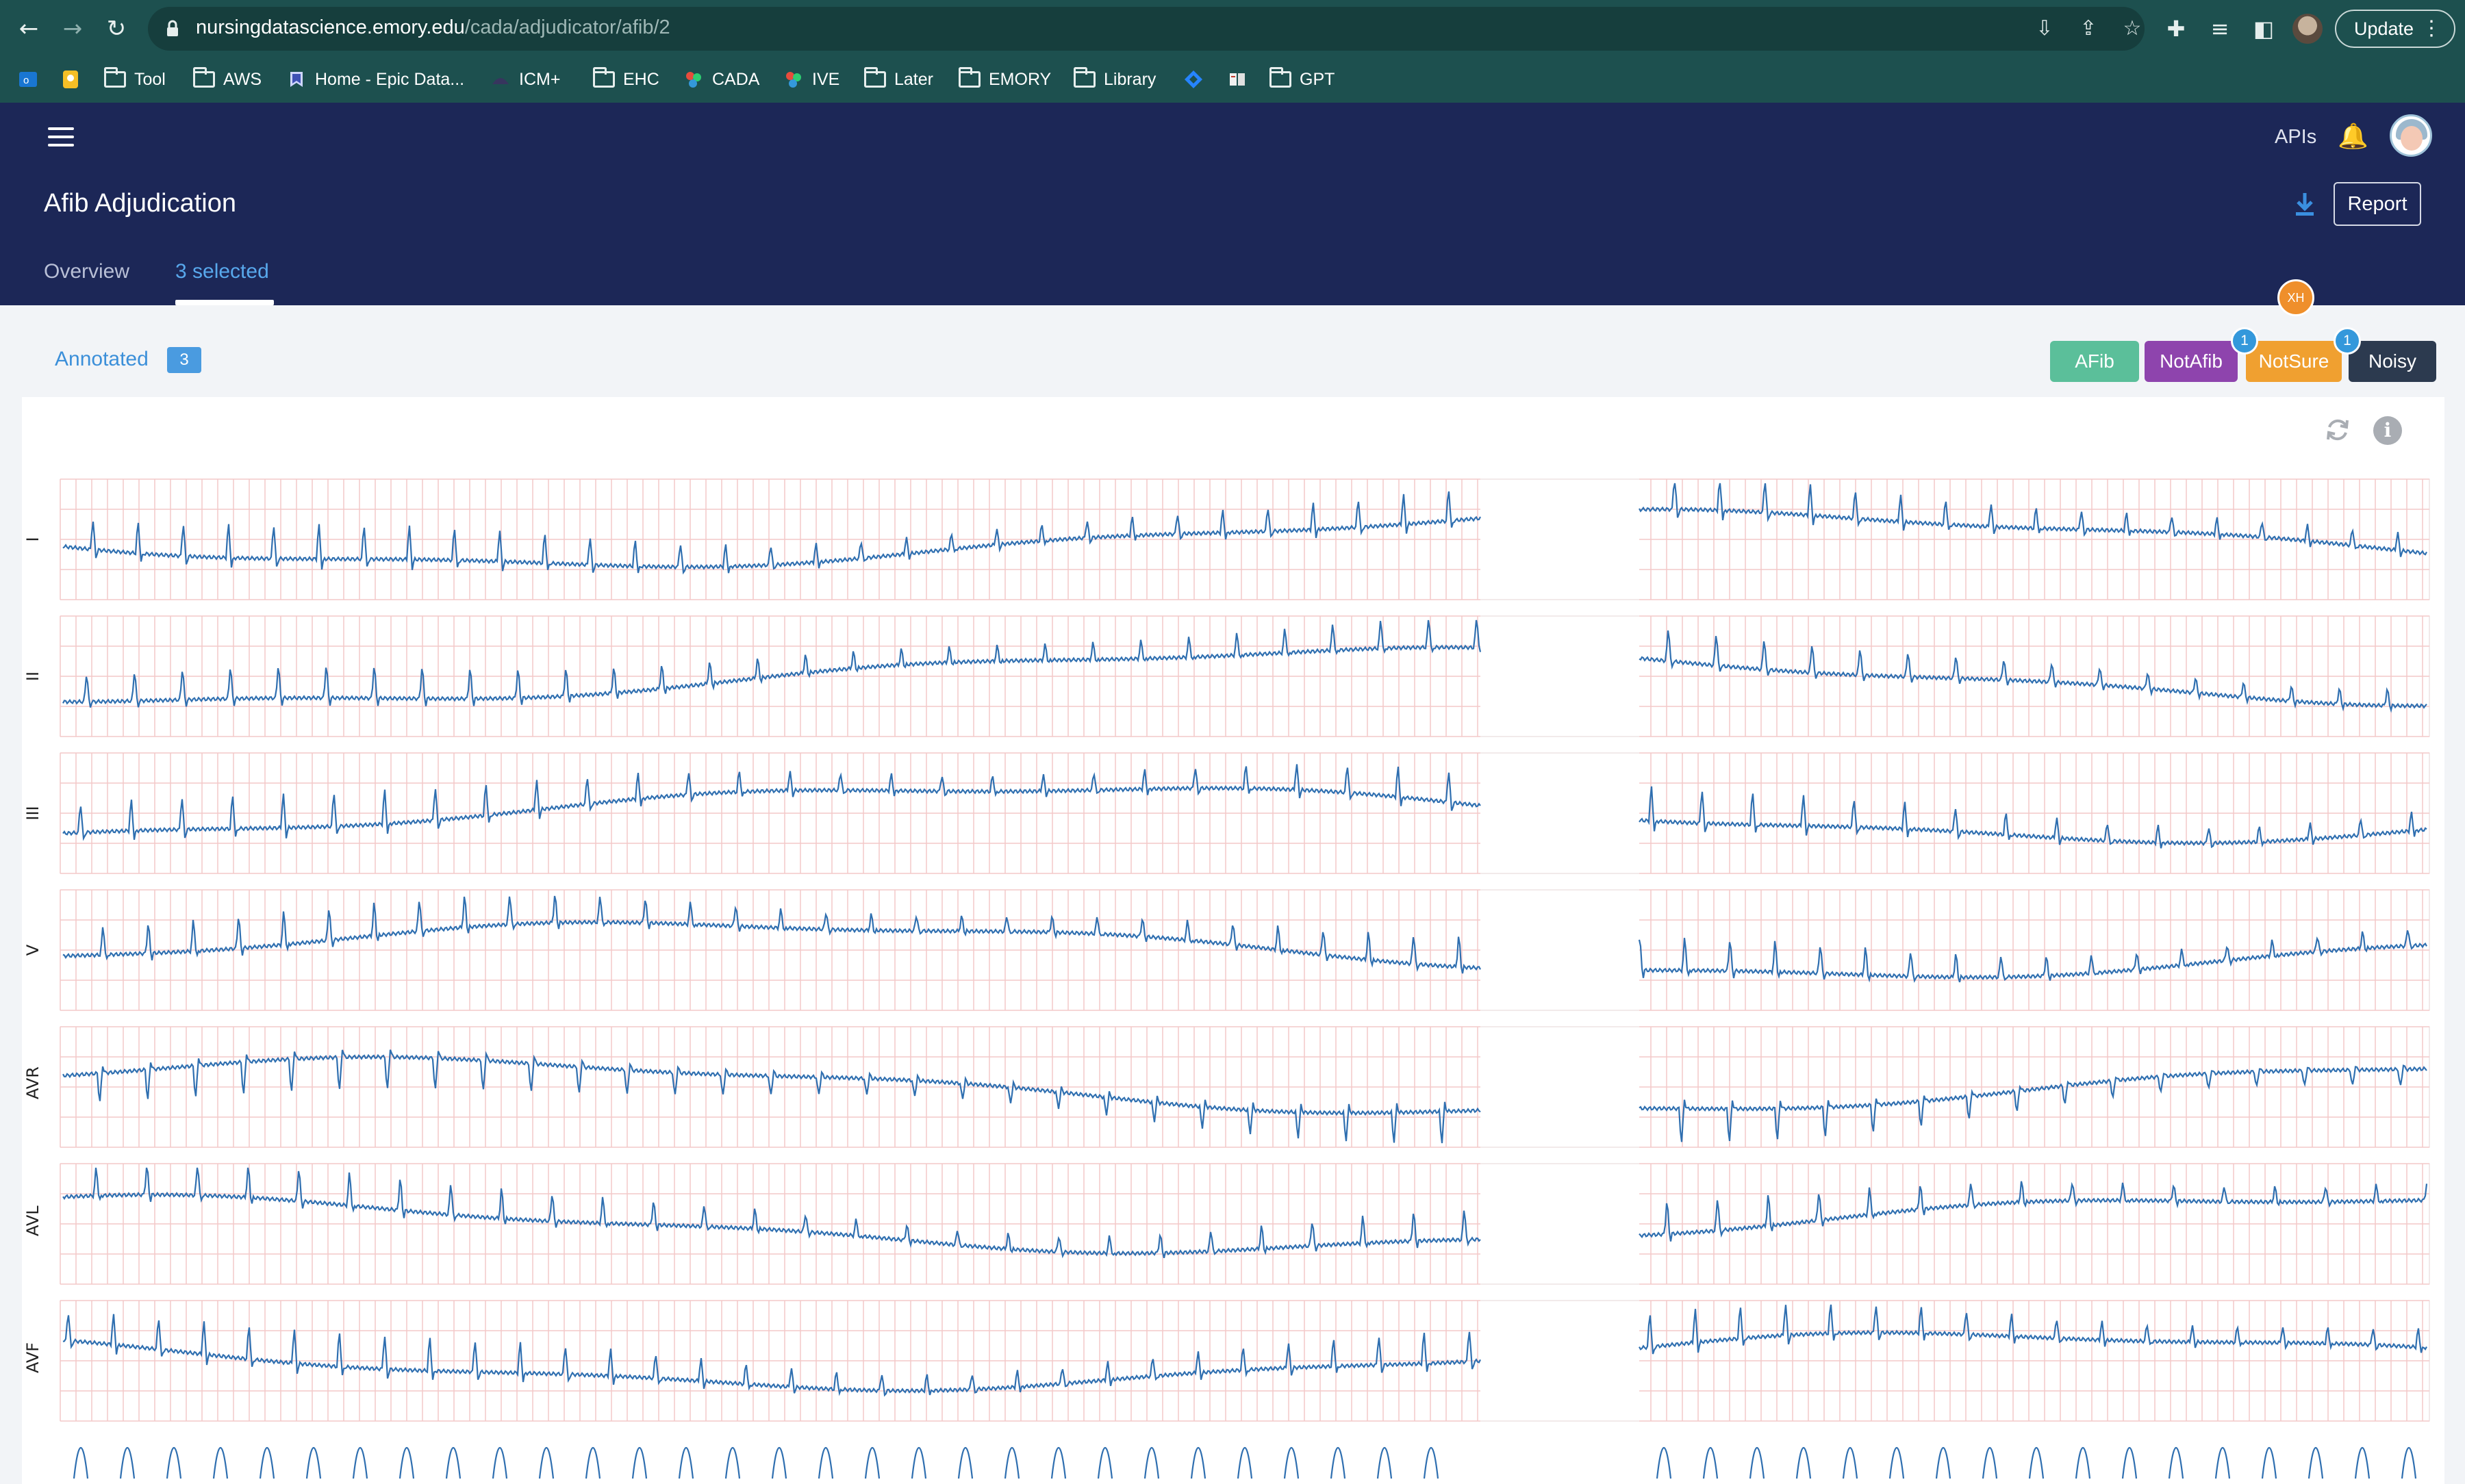 This screenshot has width=2465, height=1484. I want to click on hamburger-menu-icon, so click(61, 137).